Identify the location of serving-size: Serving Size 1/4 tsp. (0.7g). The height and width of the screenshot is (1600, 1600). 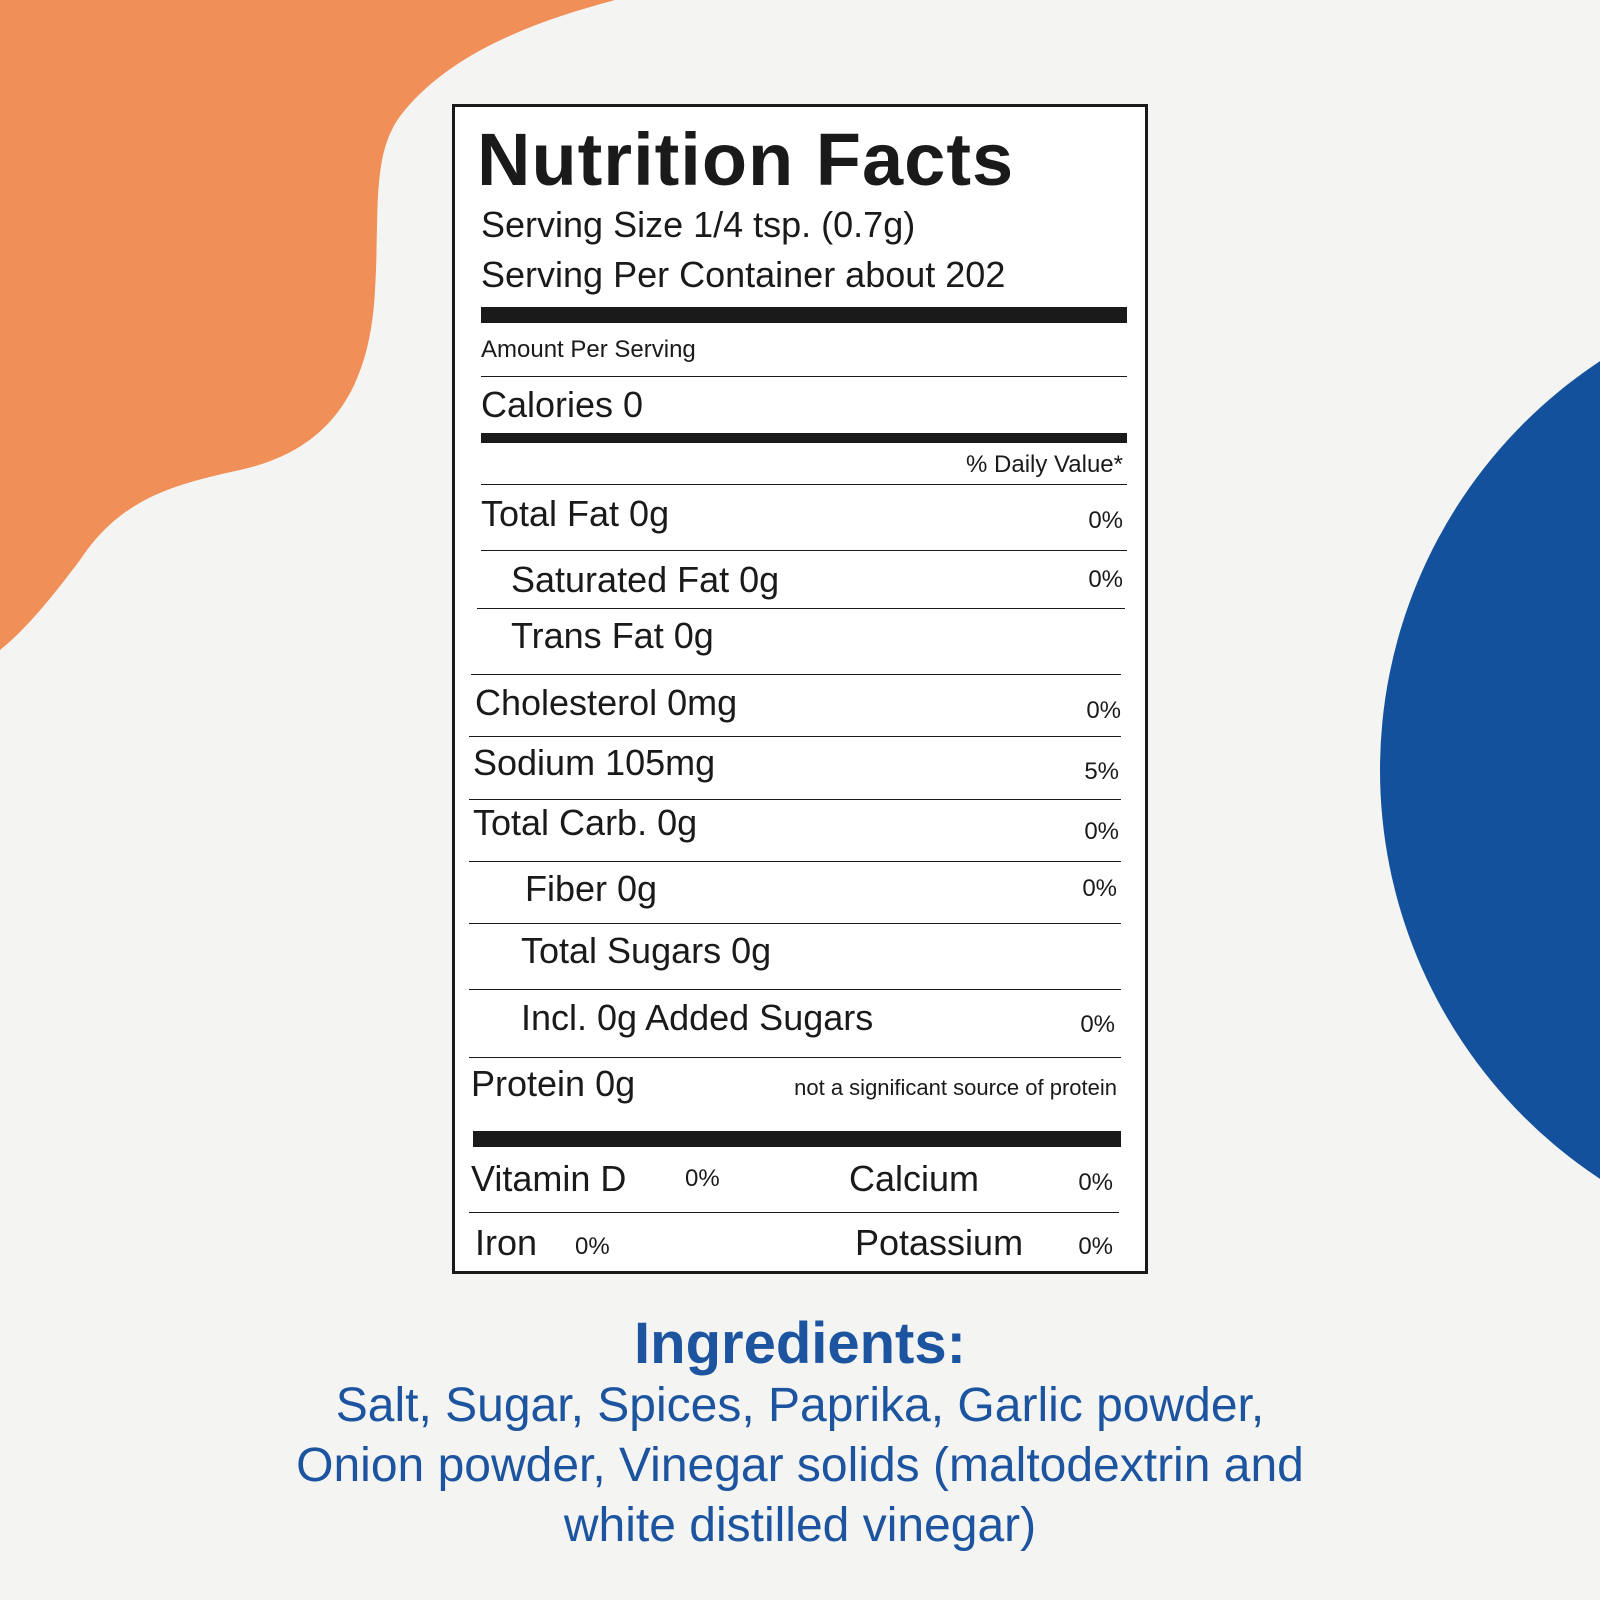
(698, 224).